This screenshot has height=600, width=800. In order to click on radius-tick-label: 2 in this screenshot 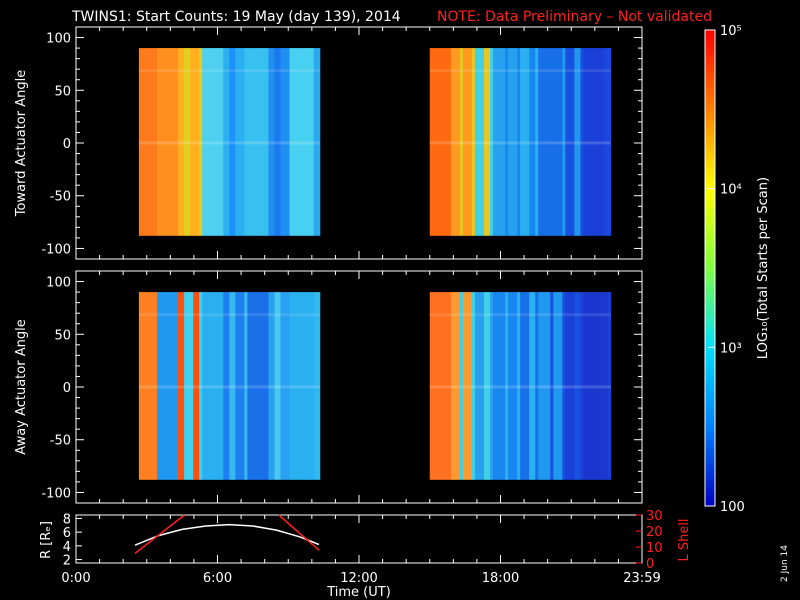, I will do `click(67, 561)`.